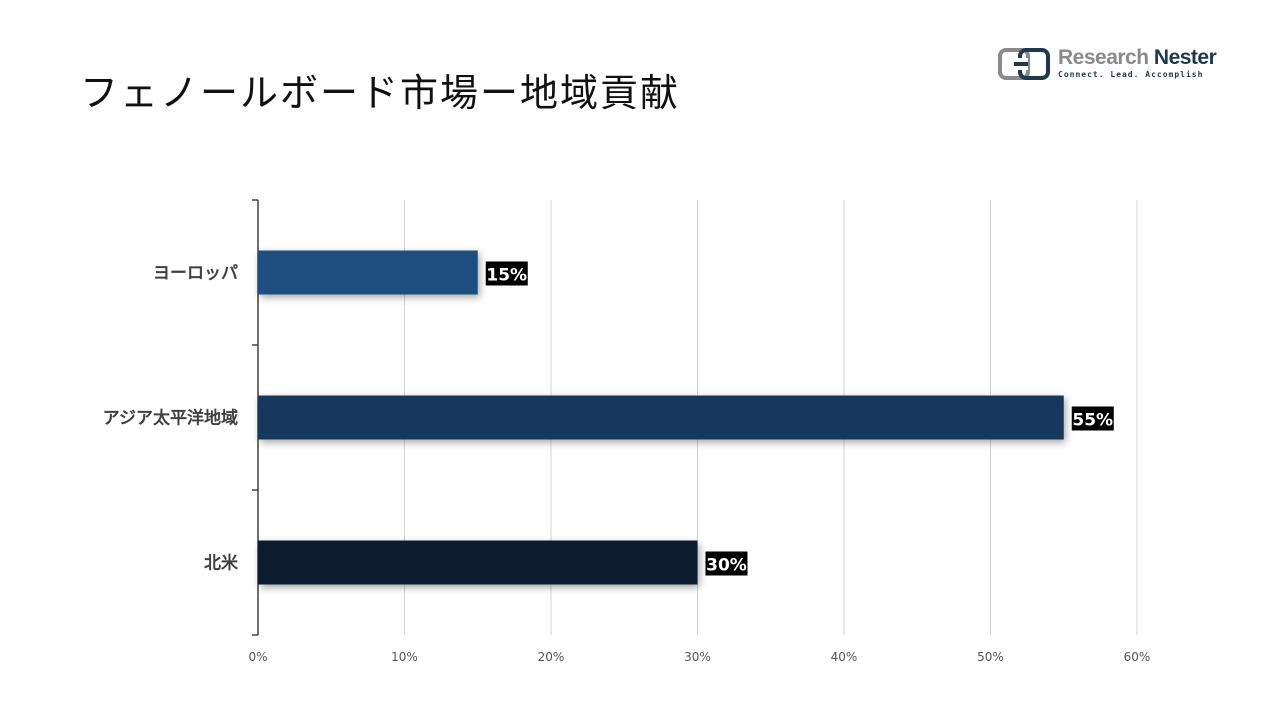 Image resolution: width=1280 pixels, height=720 pixels. Describe the element at coordinates (380, 93) in the screenshot. I see `page-title: フェノールボード市場ー地域貢献` at that location.